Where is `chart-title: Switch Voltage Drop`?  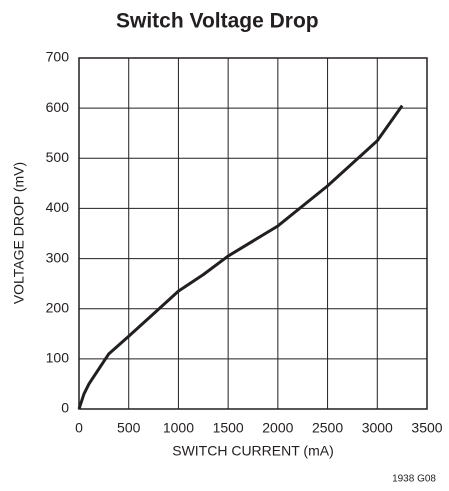 chart-title: Switch Voltage Drop is located at coordinates (217, 21).